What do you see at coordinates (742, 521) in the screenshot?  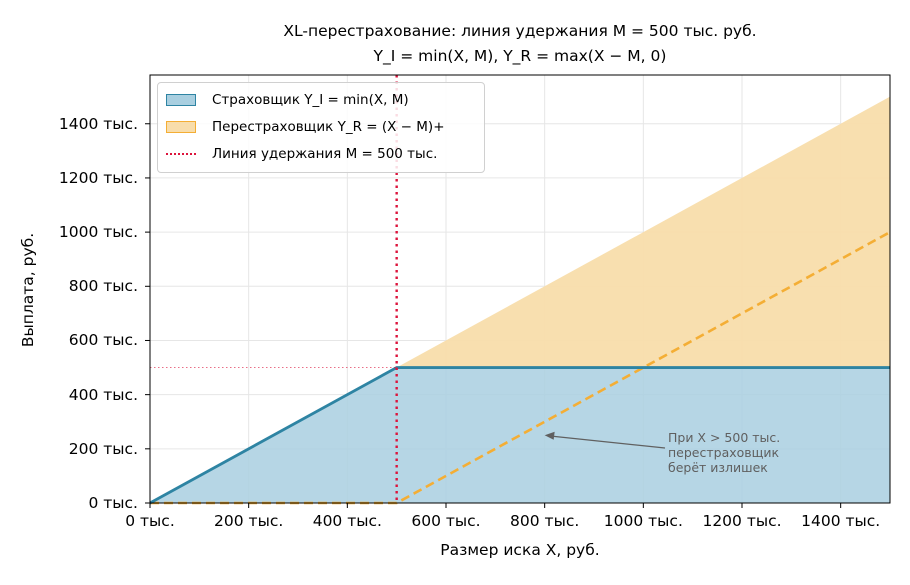 I see `x-tick-label-6: 1200 тыс.` at bounding box center [742, 521].